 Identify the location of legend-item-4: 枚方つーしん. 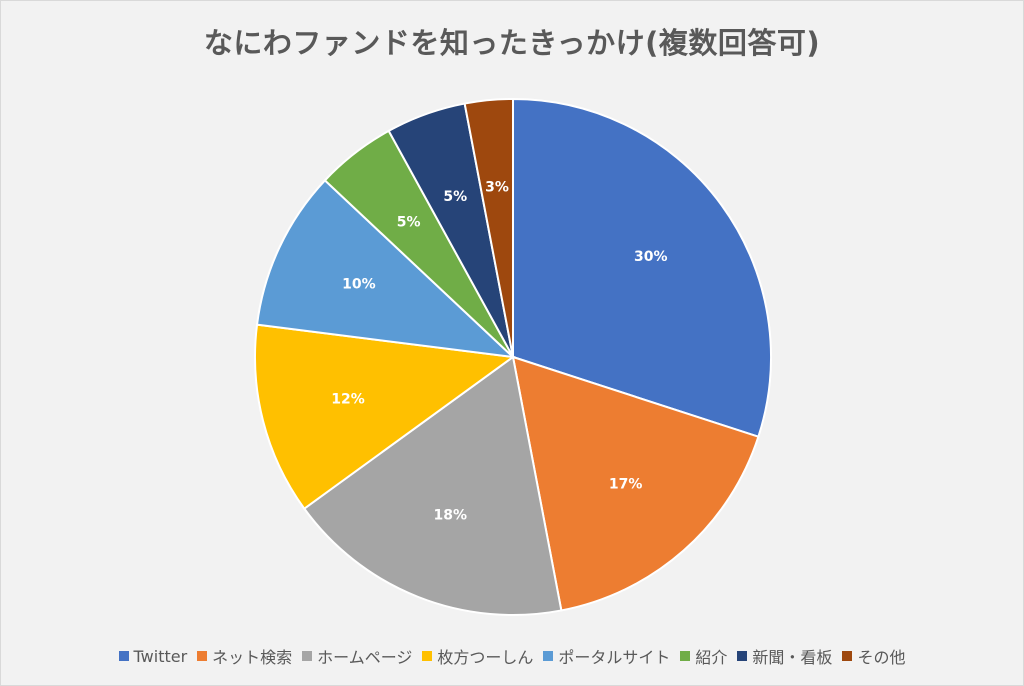
(477, 656).